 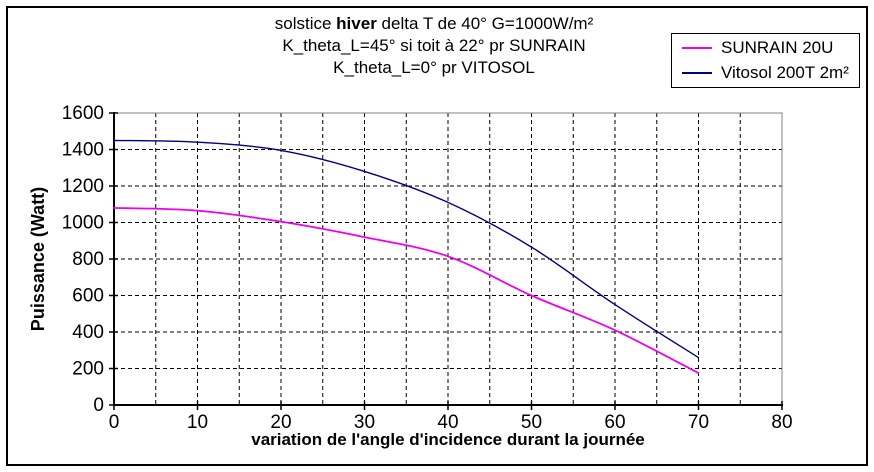 I want to click on chart-title-line-3: K_theta_L=0° pr VITOSOL, so click(x=434, y=67).